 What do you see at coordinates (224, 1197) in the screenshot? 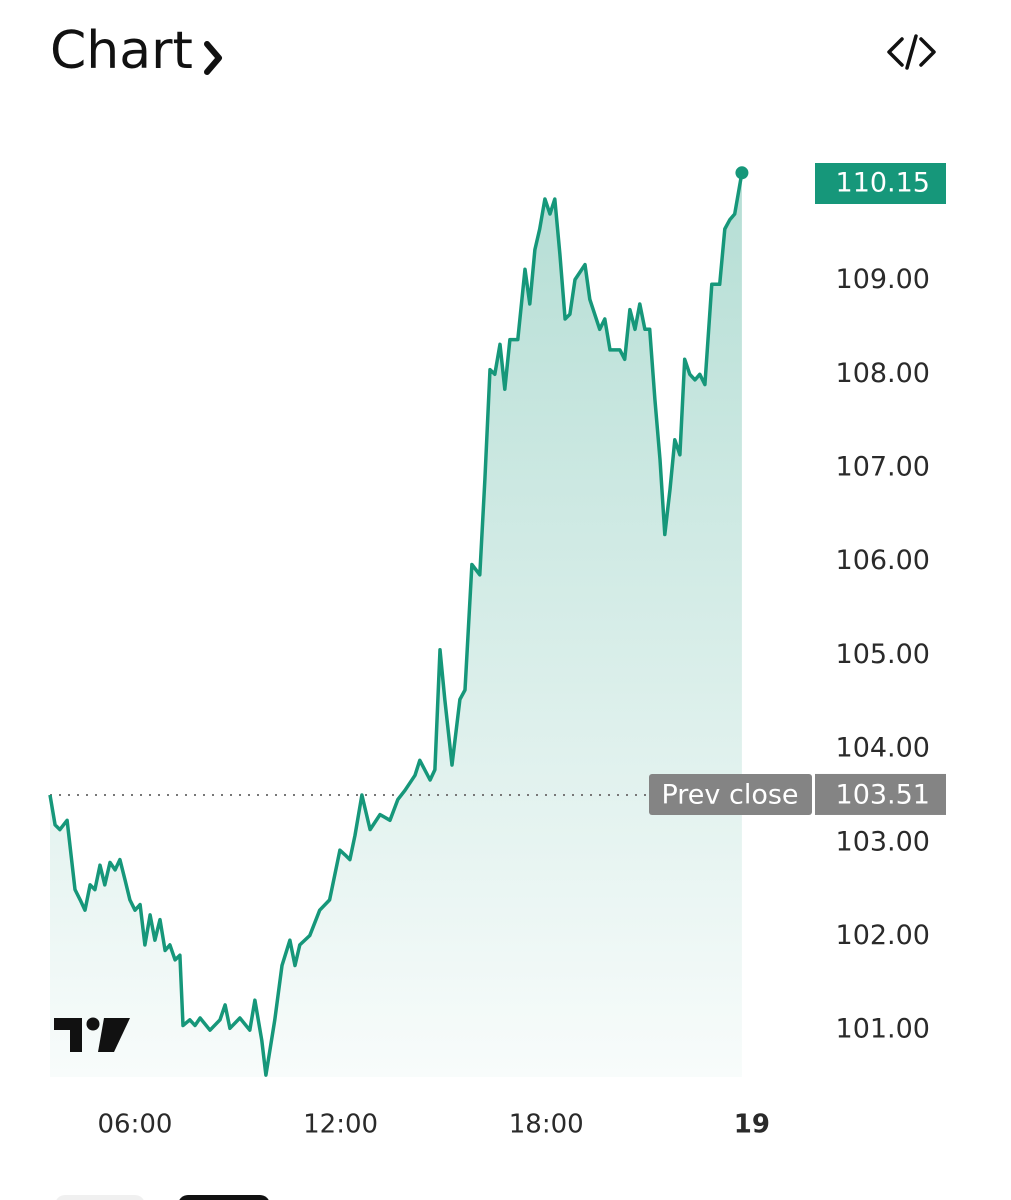
I see `range-button-active` at bounding box center [224, 1197].